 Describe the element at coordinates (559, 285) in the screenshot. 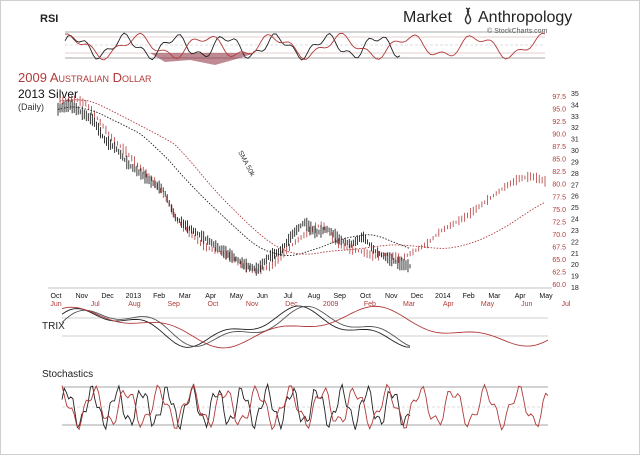

I see `aud-y-tick-label: 60.0` at that location.